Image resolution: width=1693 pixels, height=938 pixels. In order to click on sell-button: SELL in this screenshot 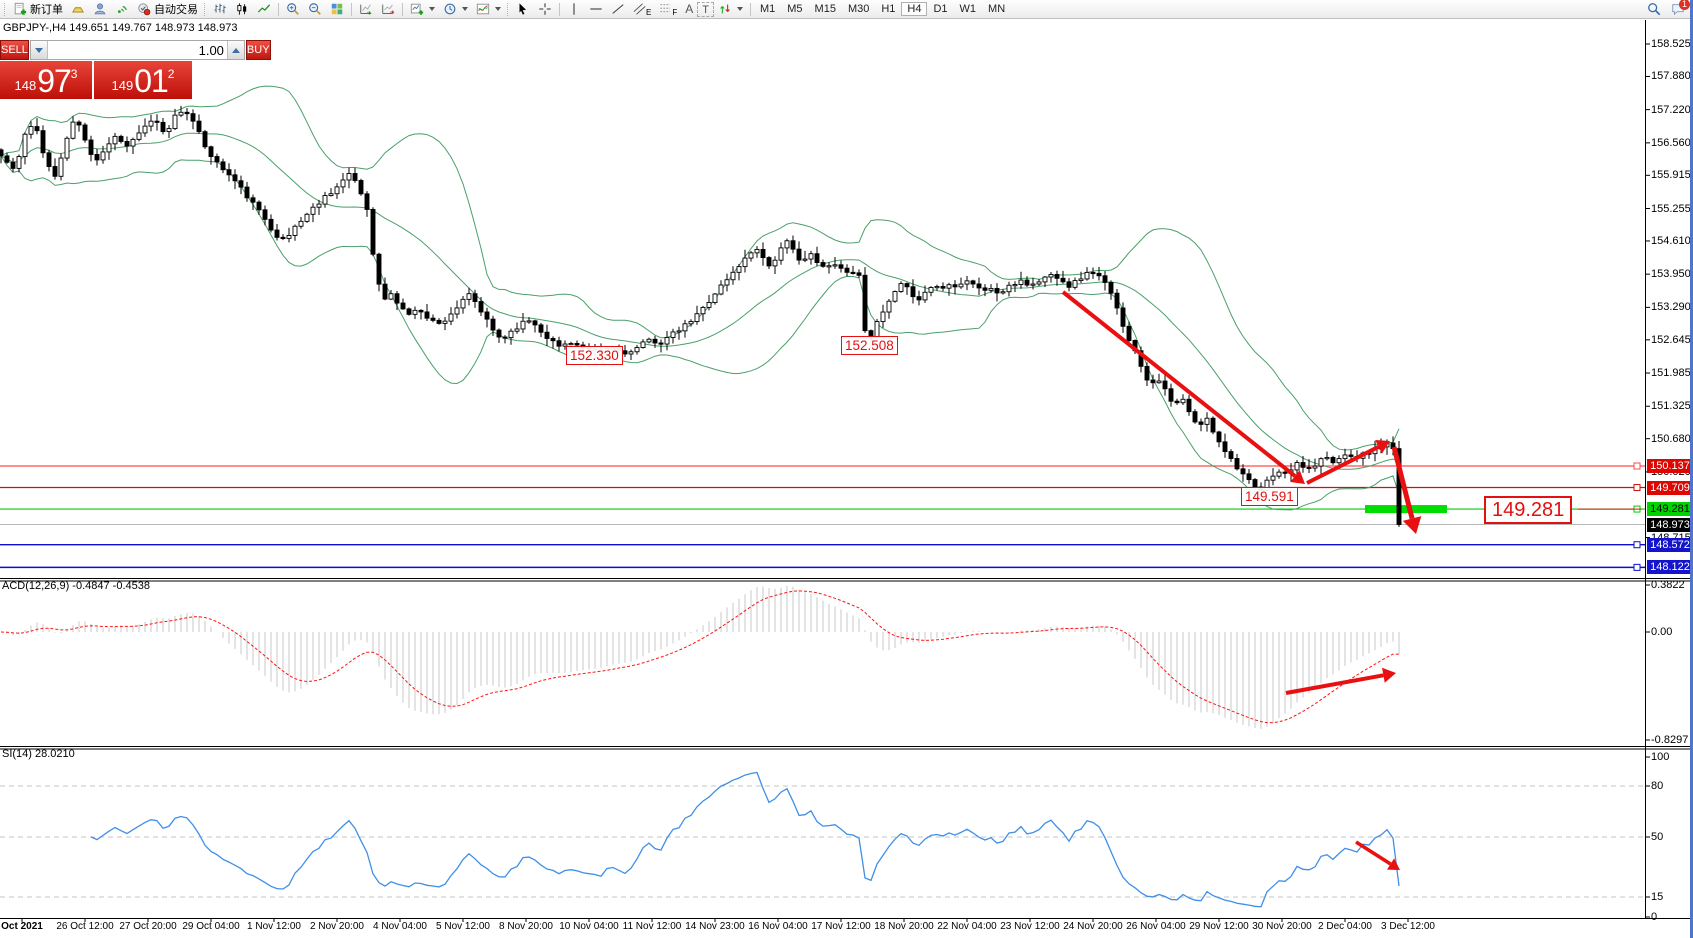, I will do `click(14, 50)`.